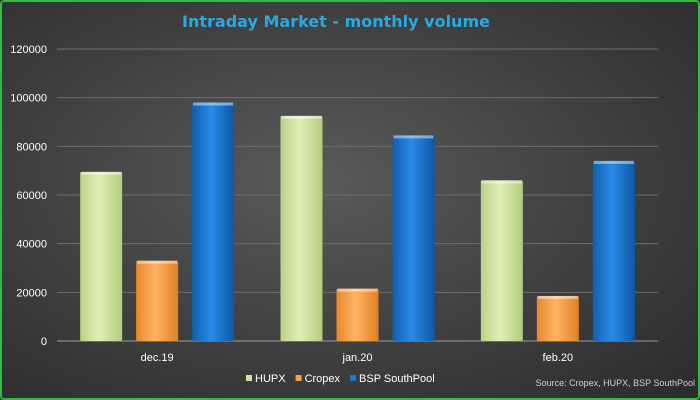 Image resolution: width=700 pixels, height=400 pixels. I want to click on y-tick-label: 80000, so click(31, 147).